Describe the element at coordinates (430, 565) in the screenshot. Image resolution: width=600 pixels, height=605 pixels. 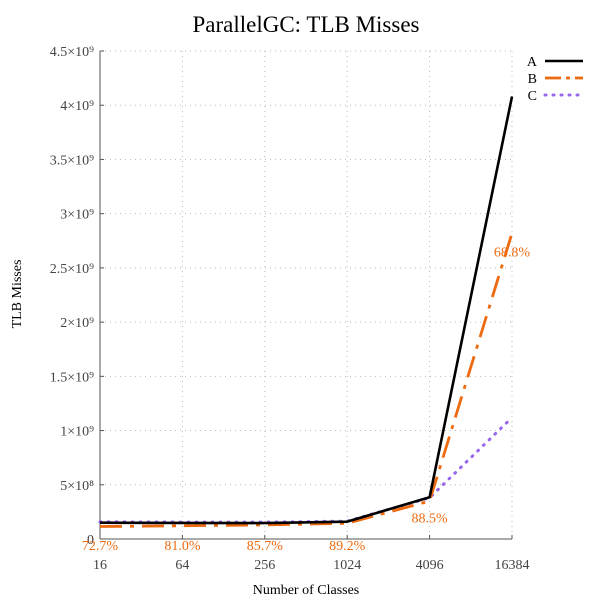
I see `x-tick-label: 4096` at that location.